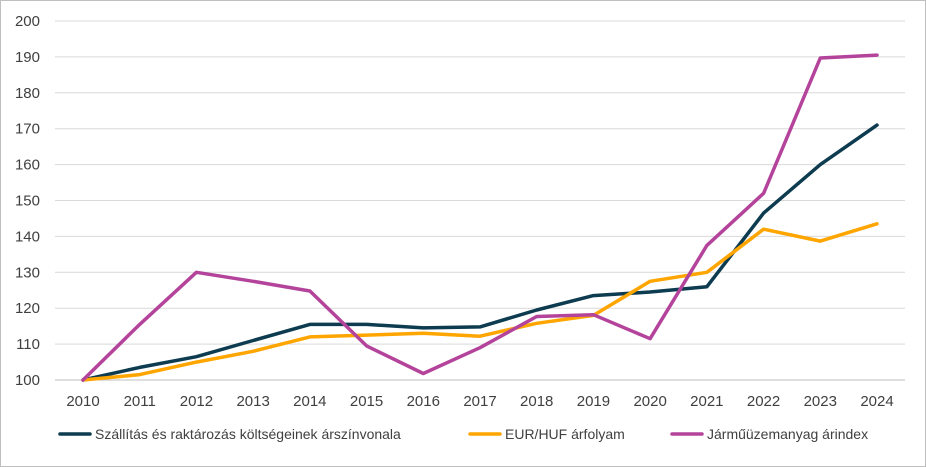 Image resolution: width=926 pixels, height=467 pixels. What do you see at coordinates (649, 401) in the screenshot?
I see `x-tick-label: 2020` at bounding box center [649, 401].